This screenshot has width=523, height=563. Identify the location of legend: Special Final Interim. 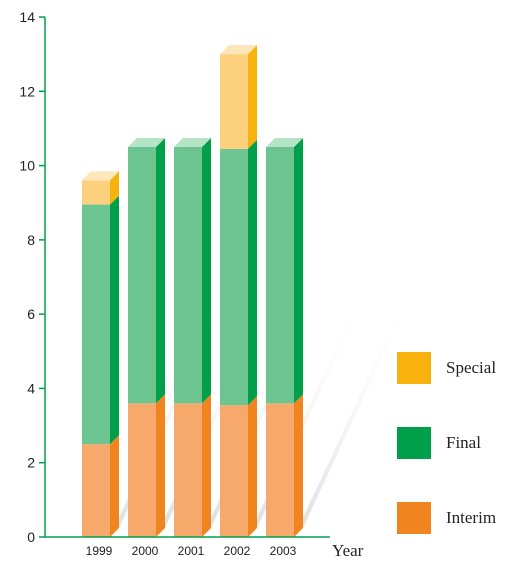
(446, 443).